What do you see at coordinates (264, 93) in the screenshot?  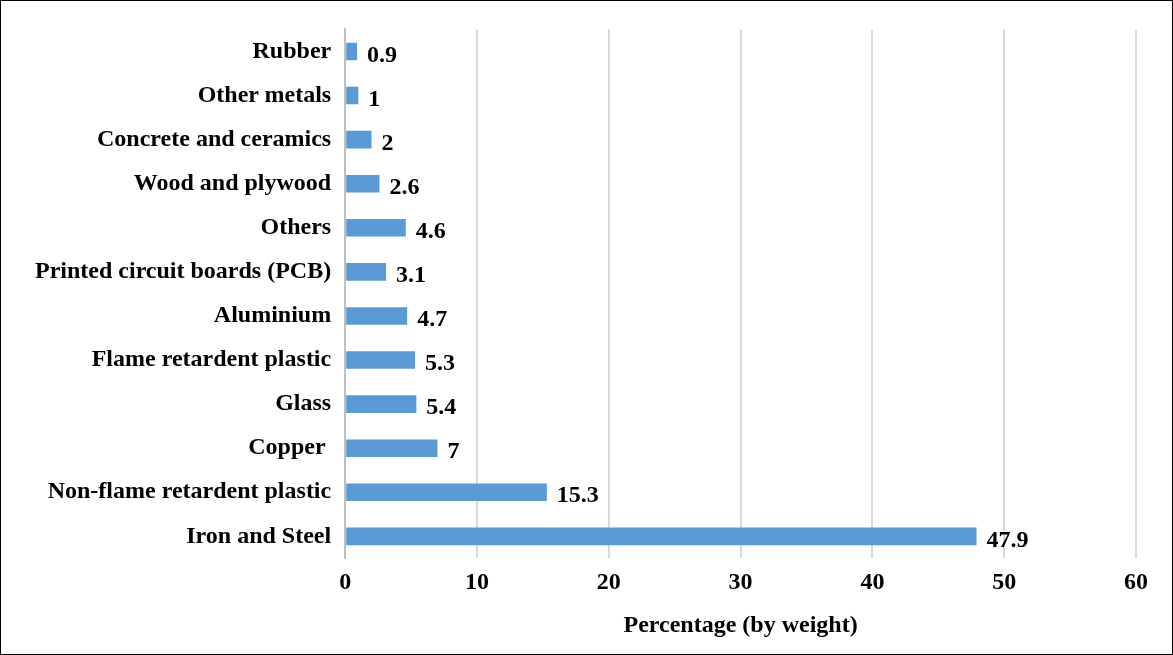 I see `y-tick-label: Other metals` at bounding box center [264, 93].